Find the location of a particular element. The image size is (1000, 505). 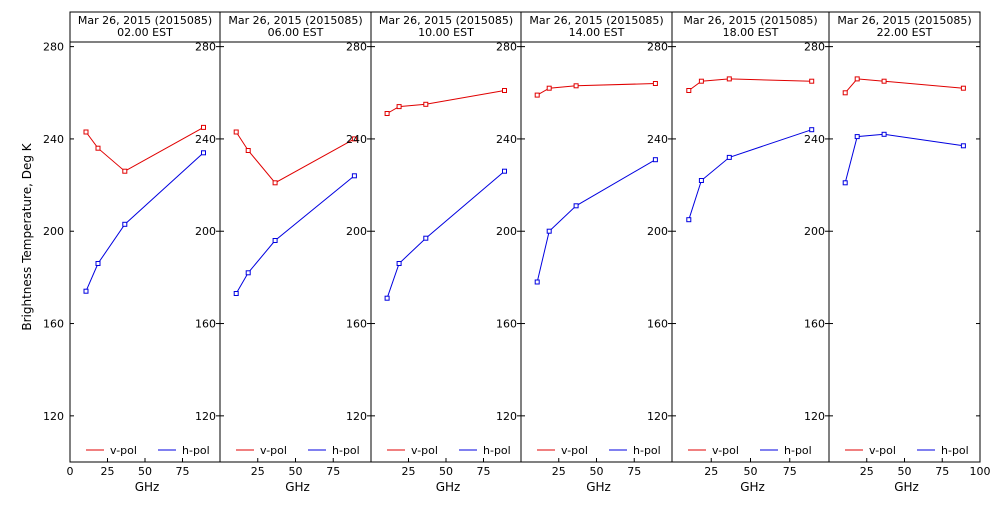

panel-subtitle: 06.00 EST is located at coordinates (296, 32).